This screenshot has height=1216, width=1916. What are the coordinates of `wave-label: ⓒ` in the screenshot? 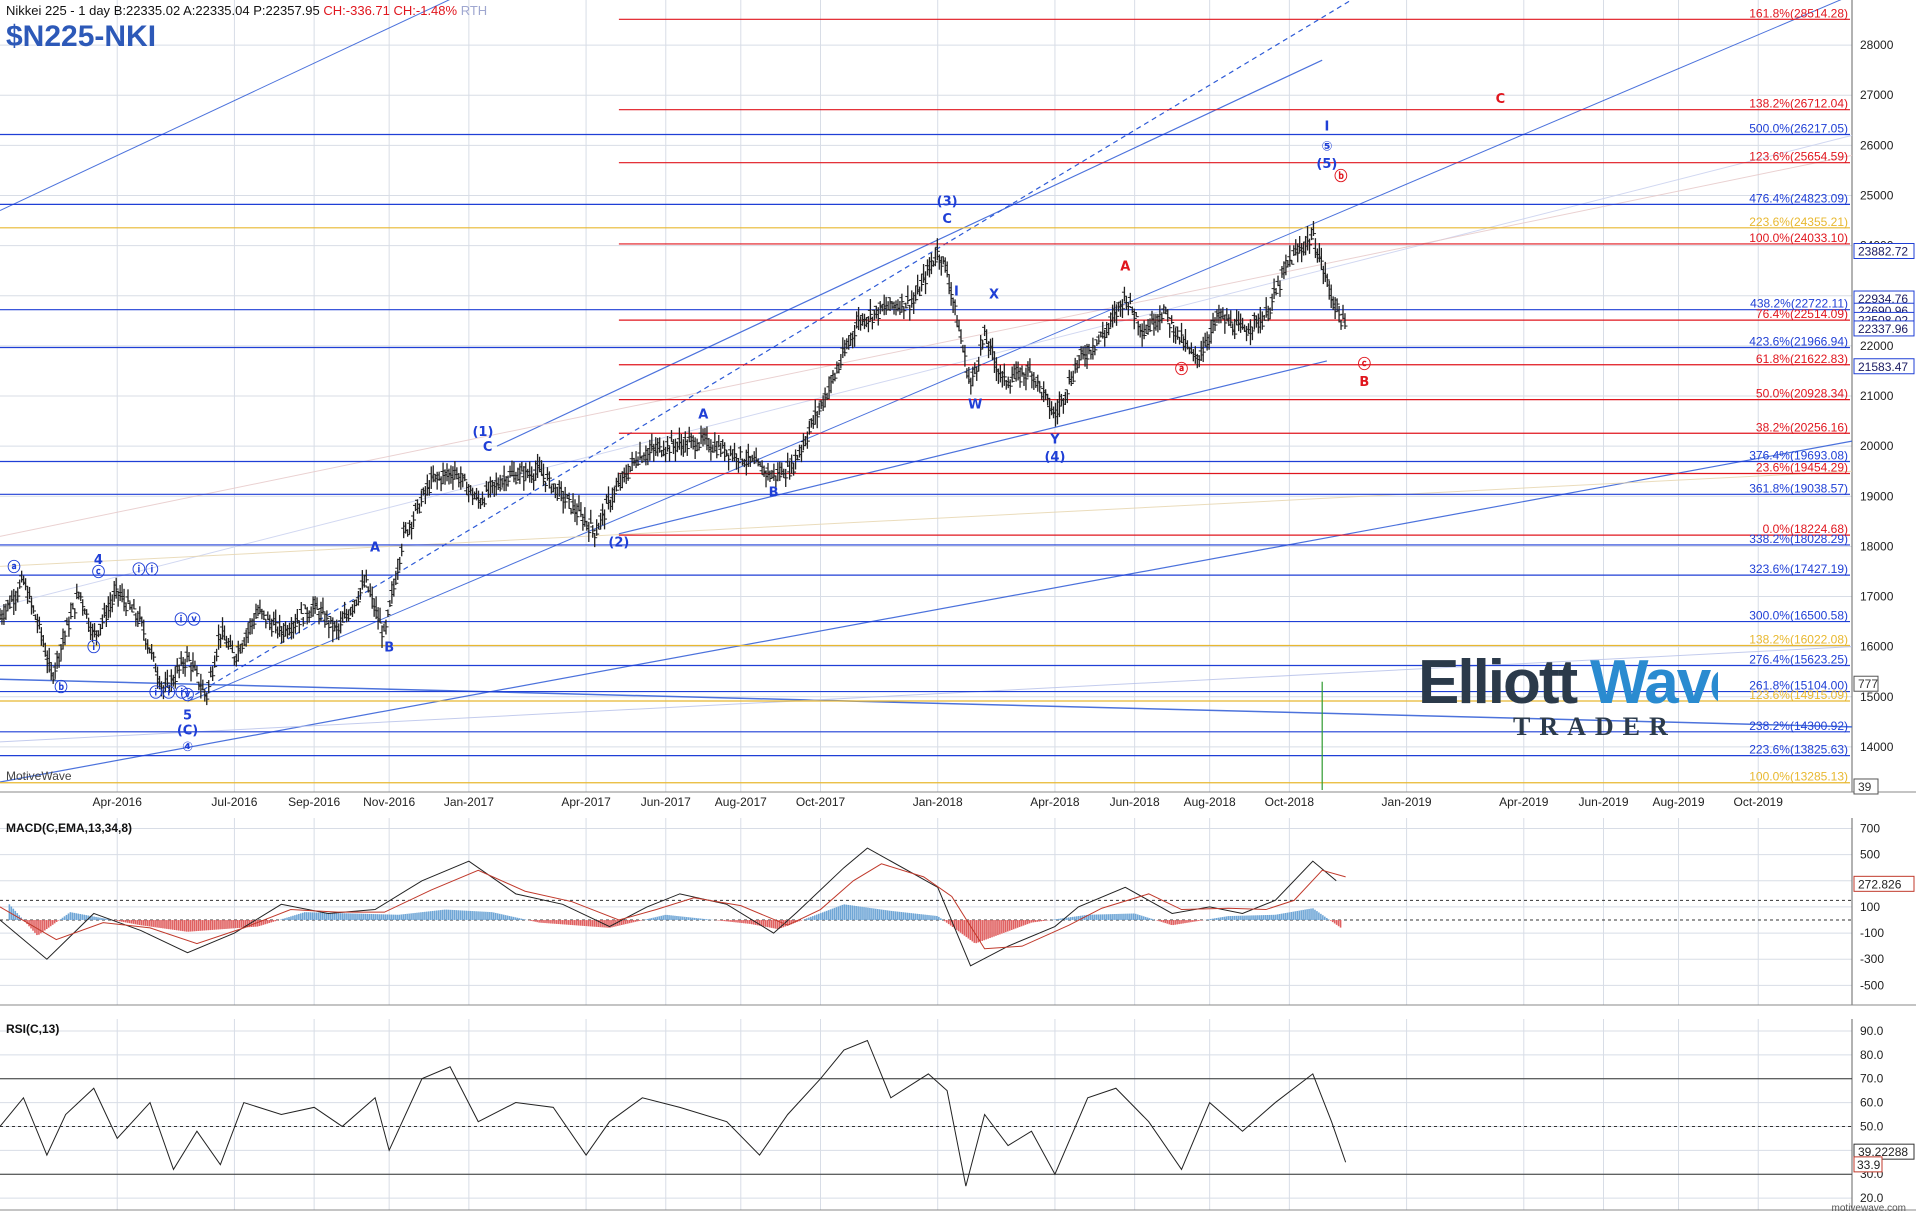 It's located at (98, 572).